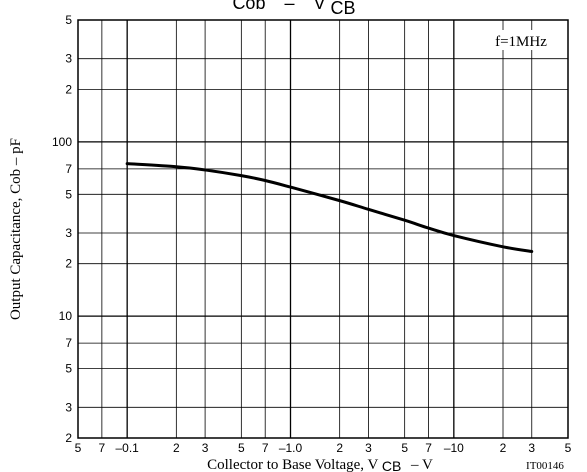 Image resolution: width=587 pixels, height=472 pixels. Describe the element at coordinates (545, 466) in the screenshot. I see `figure-id: IT00146` at that location.